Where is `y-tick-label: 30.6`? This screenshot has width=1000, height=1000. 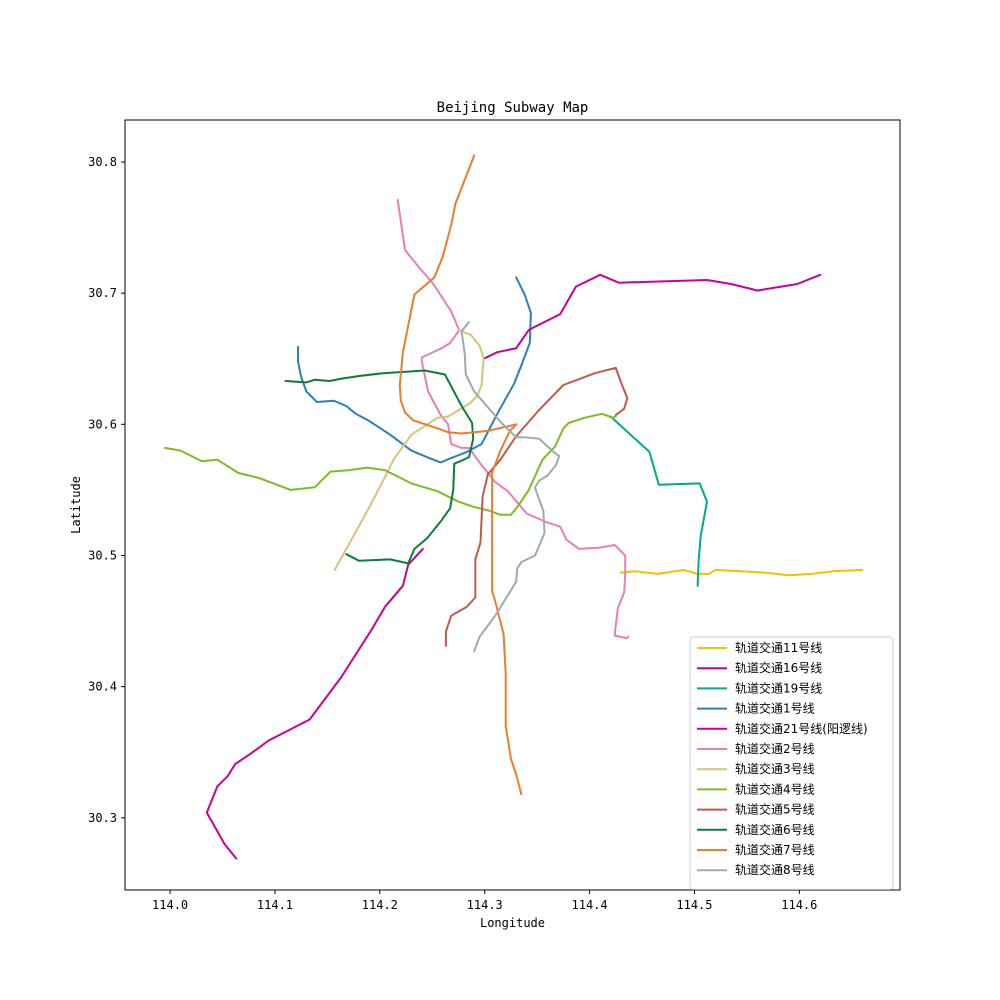 y-tick-label: 30.6 is located at coordinates (102, 424).